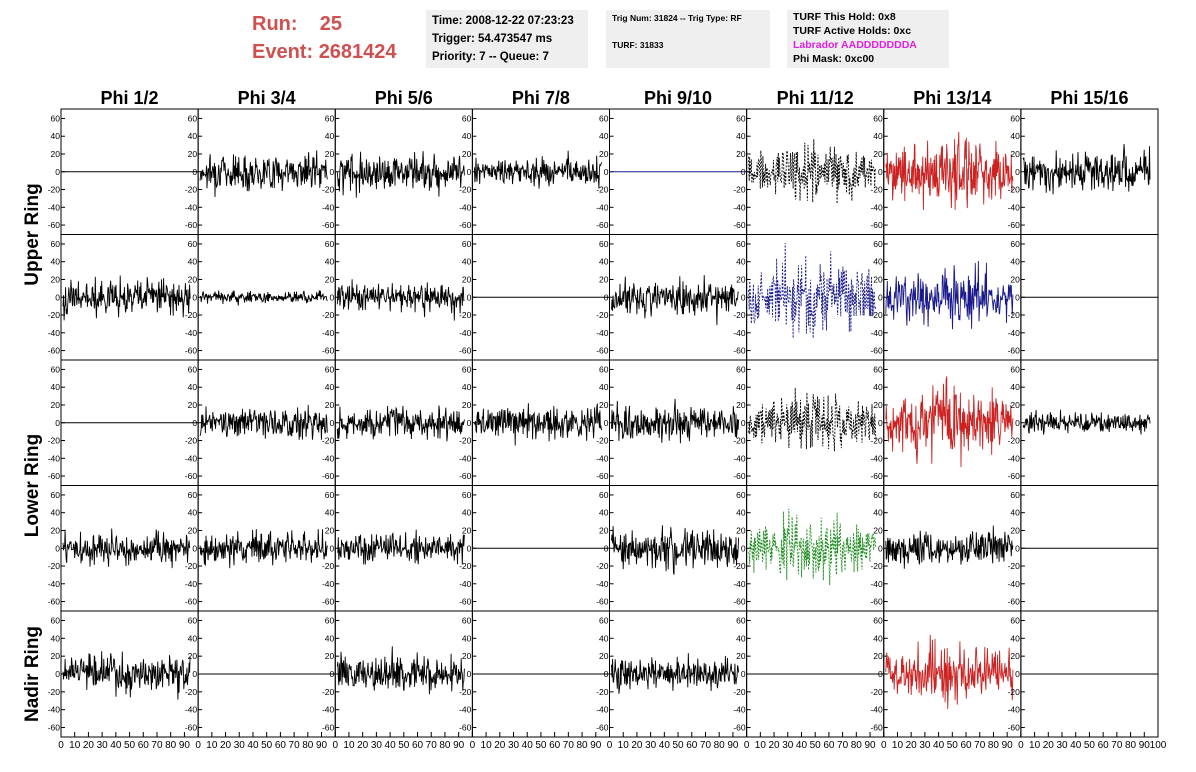 The height and width of the screenshot is (772, 1196). Describe the element at coordinates (32, 485) in the screenshot. I see `row-title-2: Lower Ring` at that location.